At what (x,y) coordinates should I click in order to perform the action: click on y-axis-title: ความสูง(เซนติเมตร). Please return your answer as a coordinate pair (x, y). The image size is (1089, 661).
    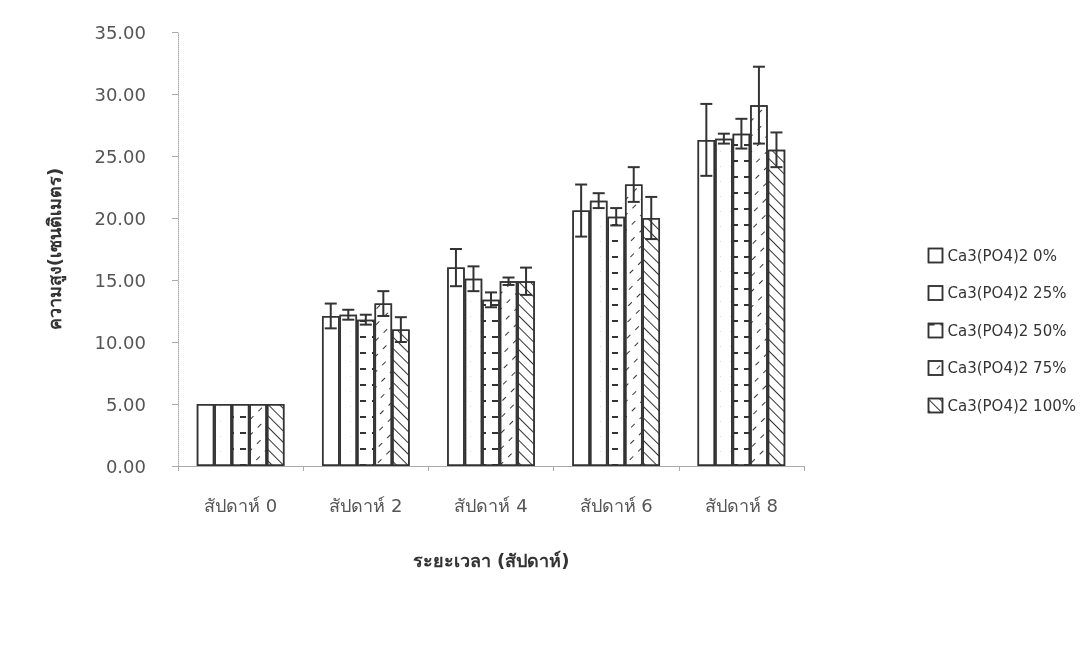
    Looking at the image, I should click on (55, 249).